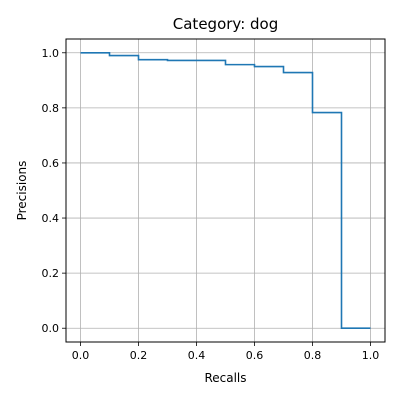 The height and width of the screenshot is (400, 400). What do you see at coordinates (22, 191) in the screenshot?
I see `y-axis-label: Precisions` at bounding box center [22, 191].